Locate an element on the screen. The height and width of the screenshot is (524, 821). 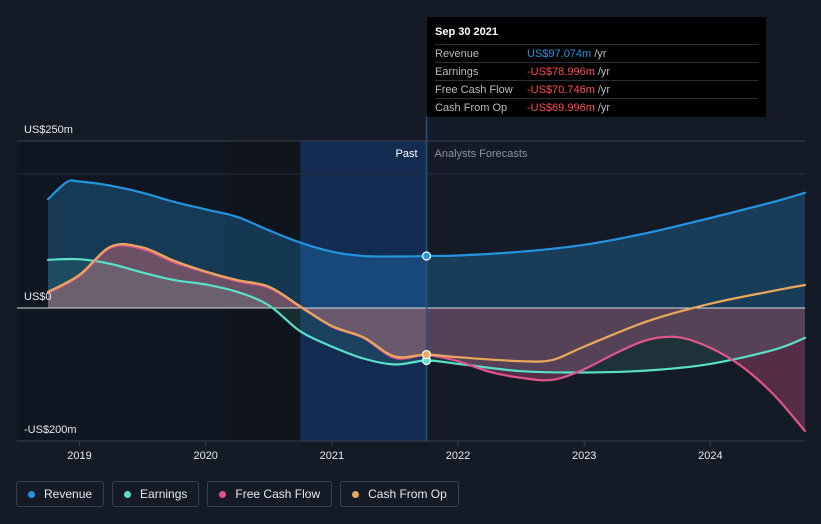
tooltip-value: US$97.074m is located at coordinates (559, 53).